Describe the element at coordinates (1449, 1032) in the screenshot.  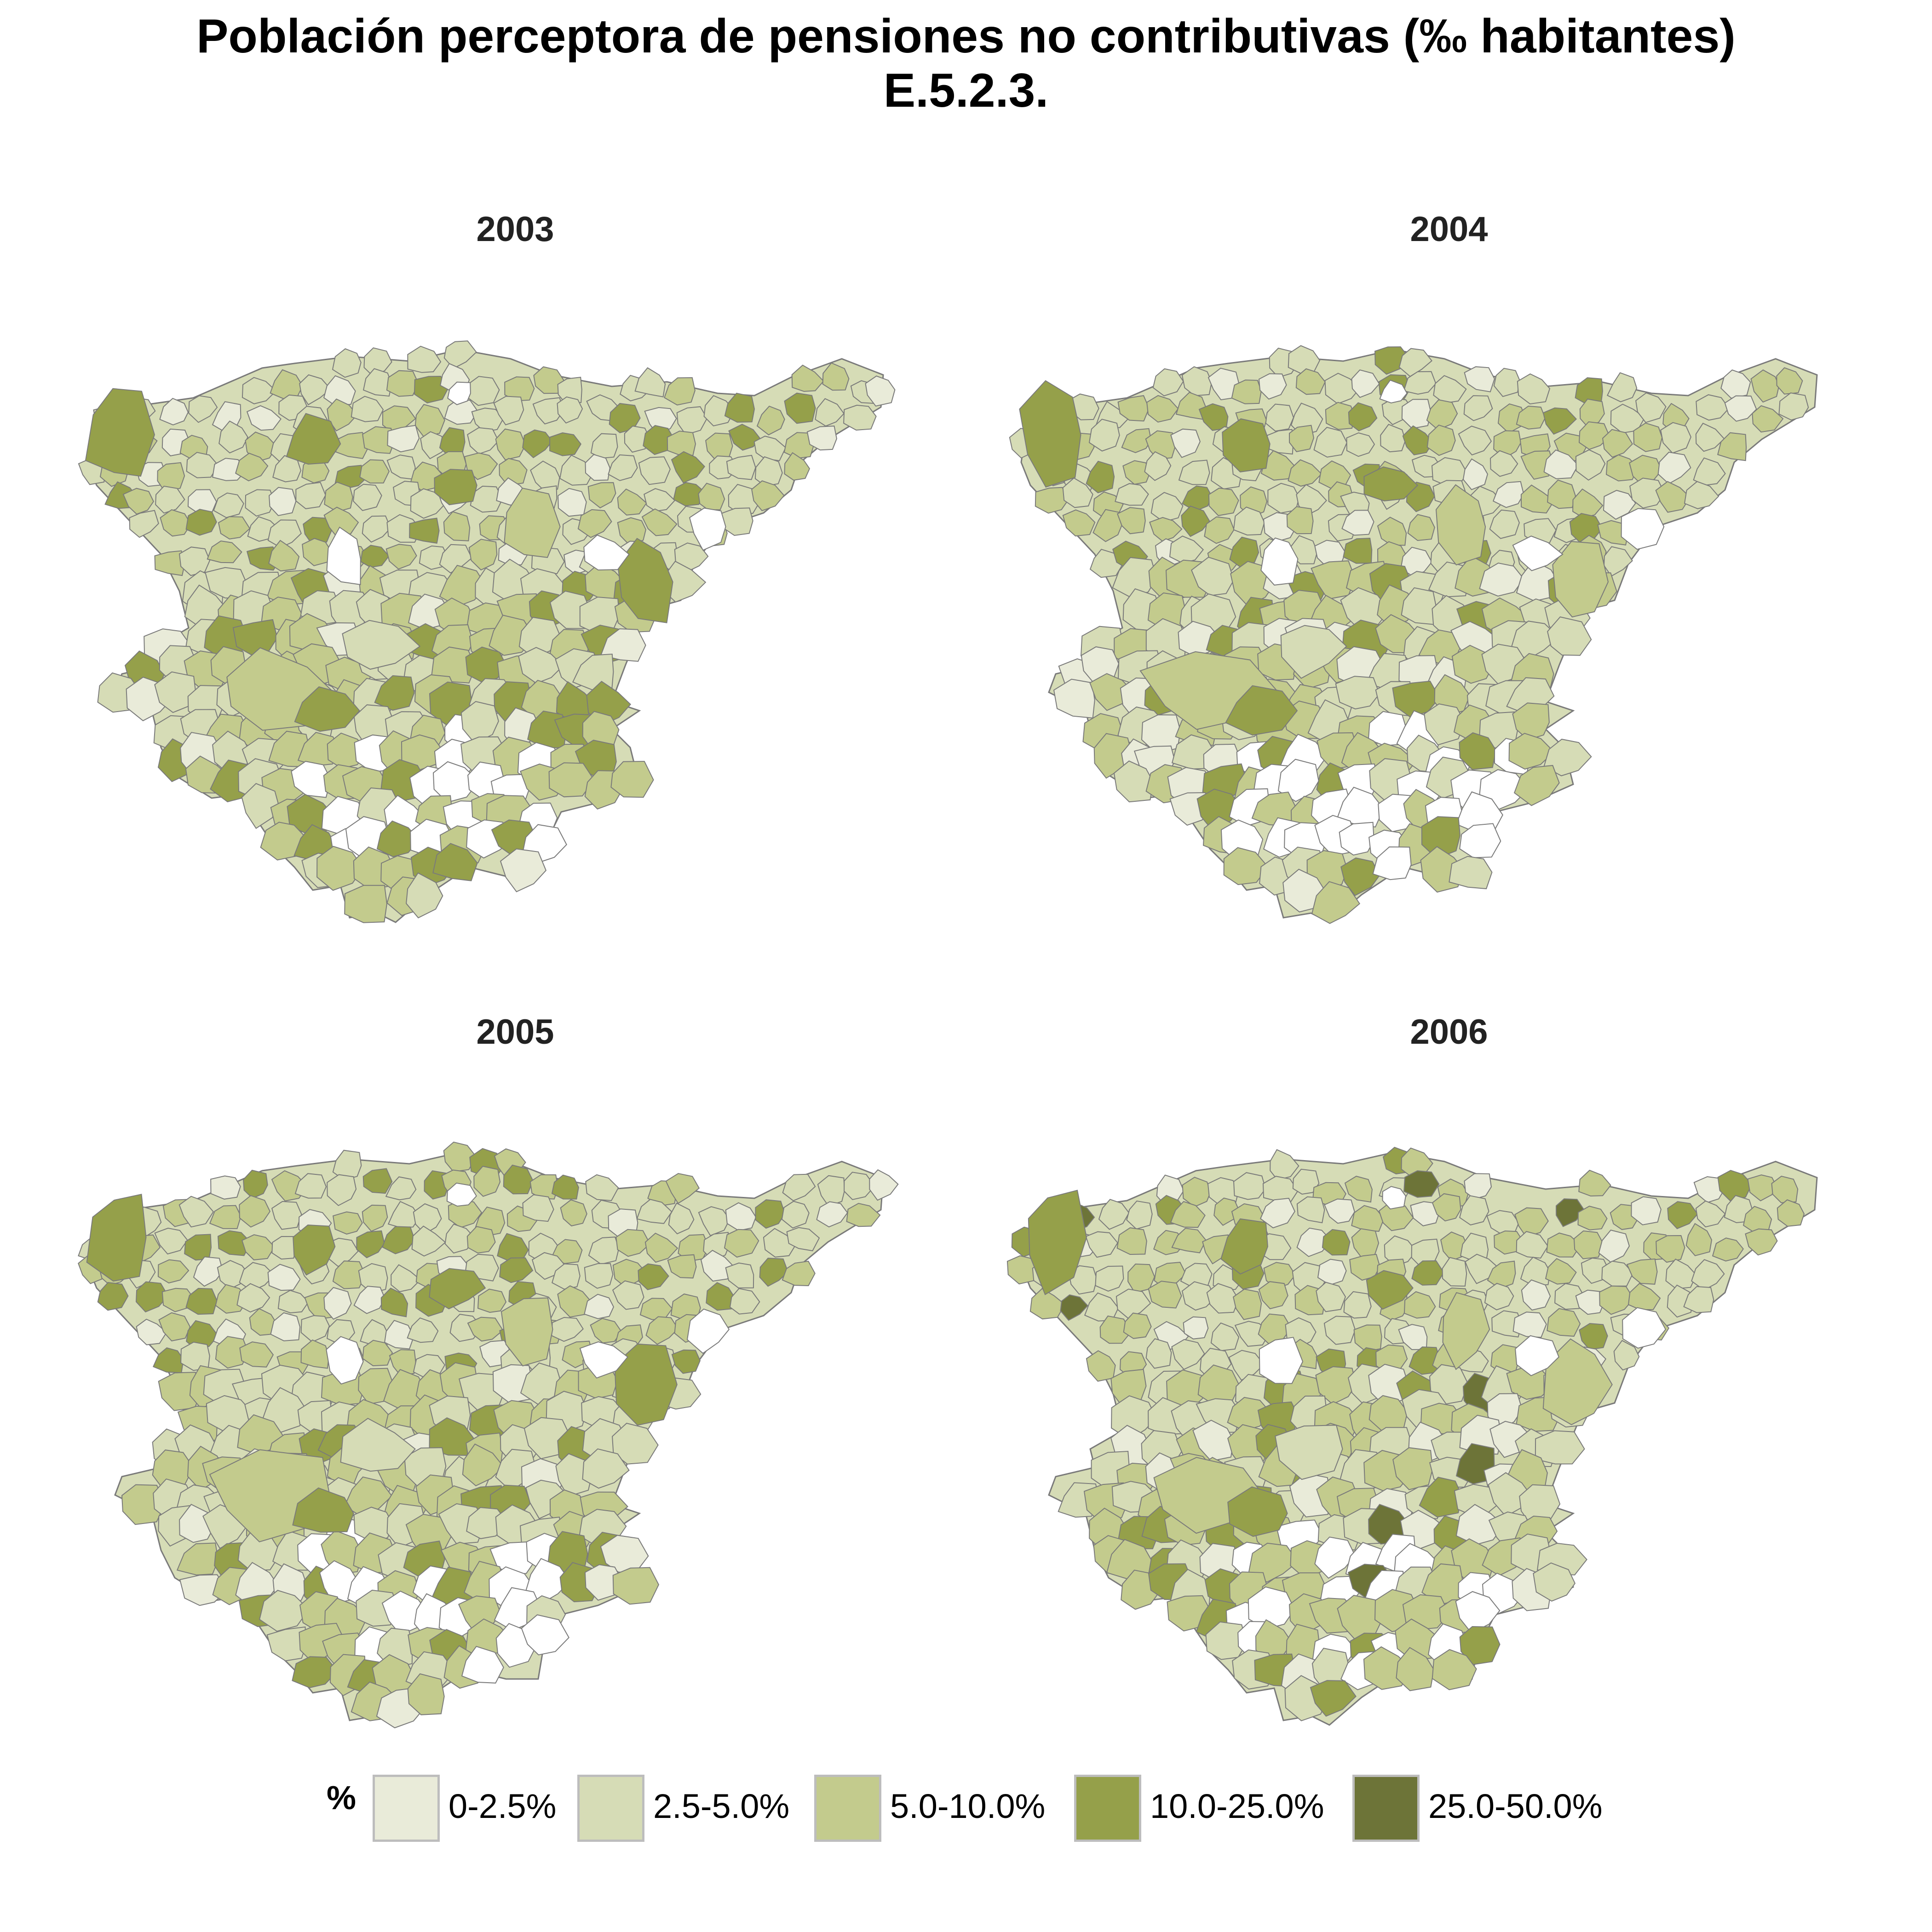
I see `panel-year-title: 2006` at that location.